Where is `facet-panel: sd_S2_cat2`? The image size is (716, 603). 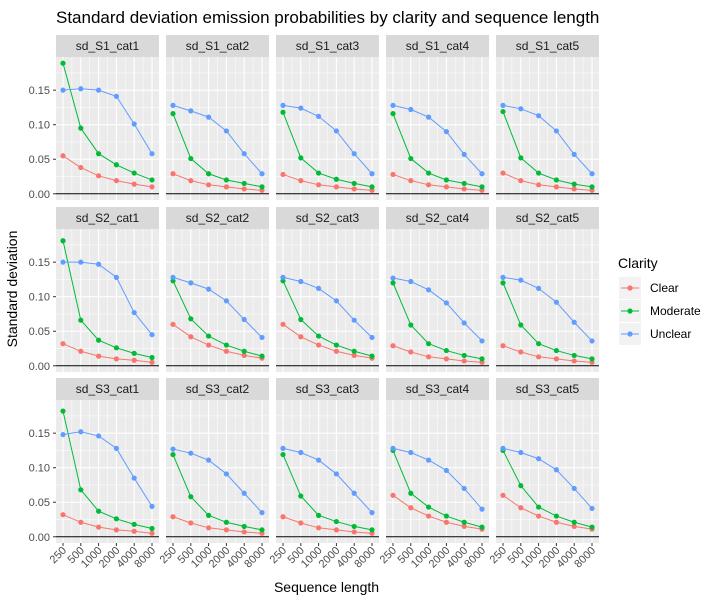
facet-panel: sd_S2_cat2 is located at coordinates (217, 289).